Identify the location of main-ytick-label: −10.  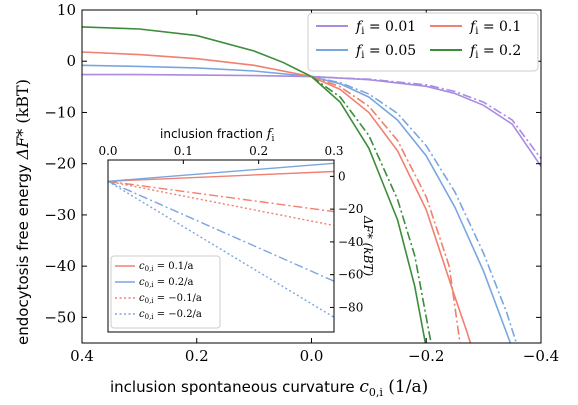
(60, 112).